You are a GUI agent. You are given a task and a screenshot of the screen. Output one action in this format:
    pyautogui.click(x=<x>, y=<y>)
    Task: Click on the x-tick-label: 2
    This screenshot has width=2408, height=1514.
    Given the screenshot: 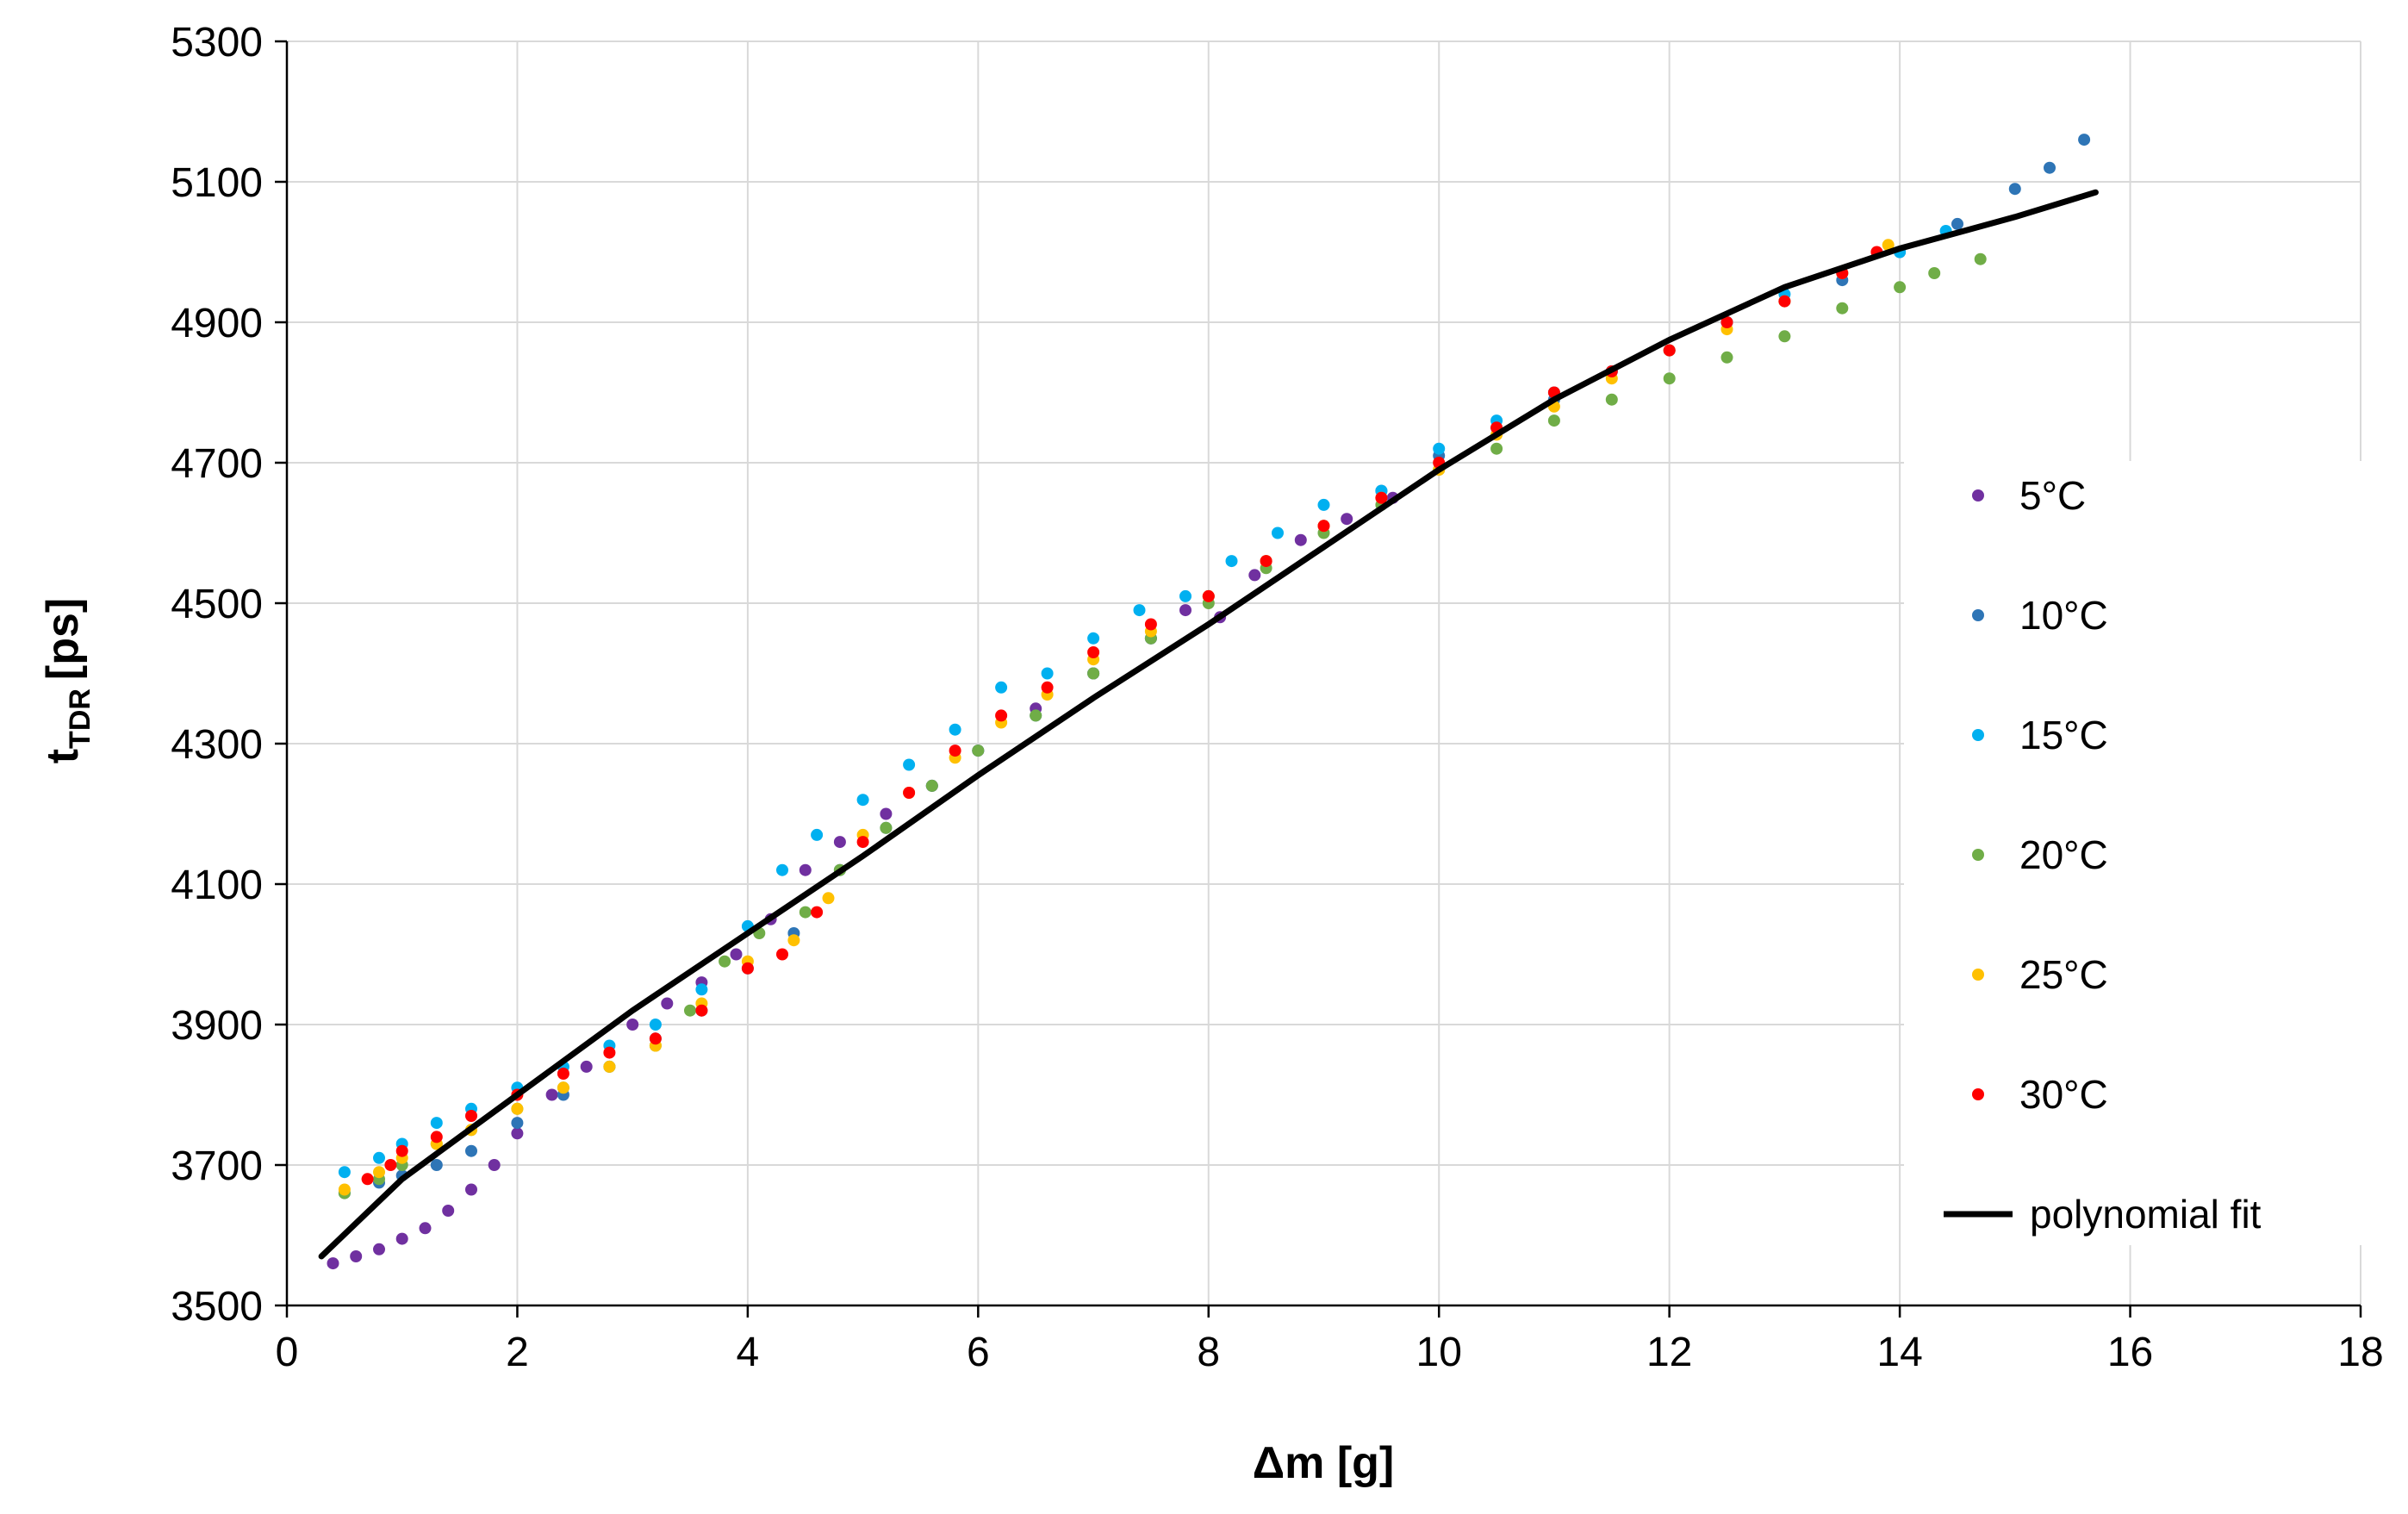 What is the action you would take?
    pyautogui.click(x=517, y=1352)
    